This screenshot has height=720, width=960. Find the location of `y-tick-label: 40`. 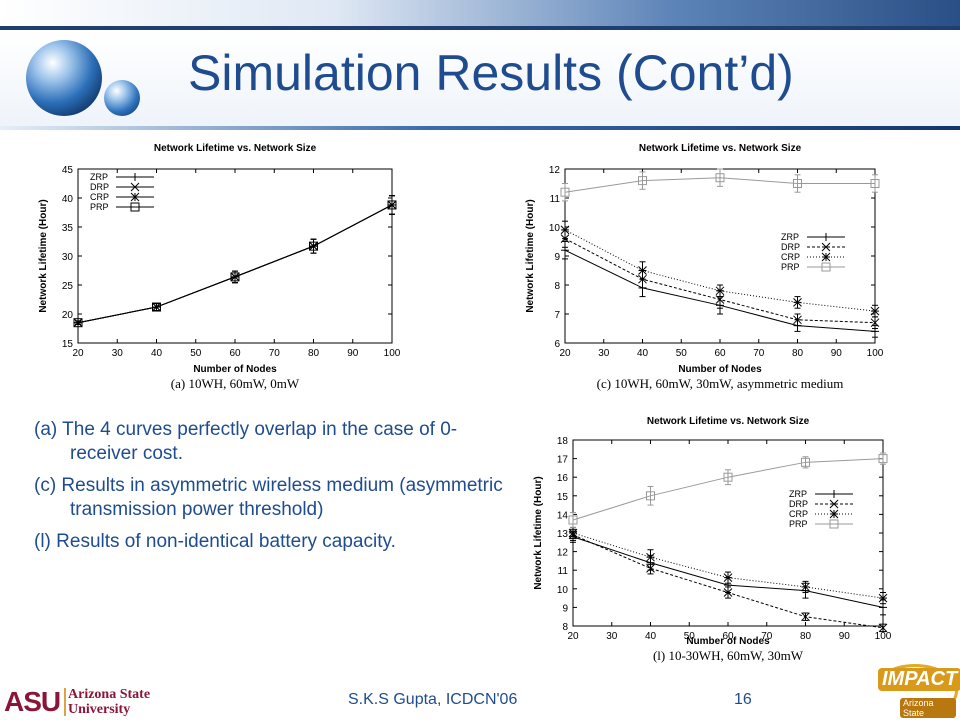

y-tick-label: 40 is located at coordinates (68, 199).